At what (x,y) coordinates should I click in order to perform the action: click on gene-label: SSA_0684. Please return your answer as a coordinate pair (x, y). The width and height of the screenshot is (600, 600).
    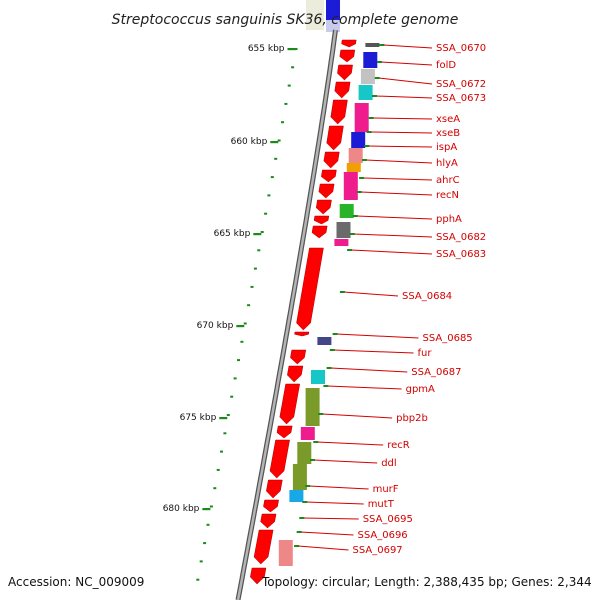
    Looking at the image, I should click on (427, 296).